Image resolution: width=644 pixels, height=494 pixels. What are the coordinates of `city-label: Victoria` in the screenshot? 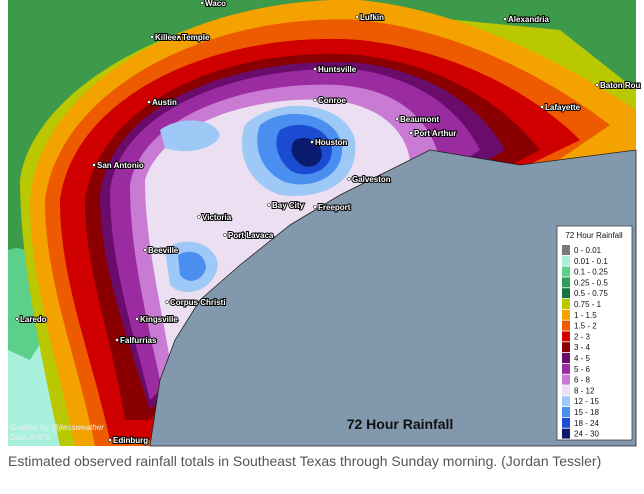 It's located at (217, 217).